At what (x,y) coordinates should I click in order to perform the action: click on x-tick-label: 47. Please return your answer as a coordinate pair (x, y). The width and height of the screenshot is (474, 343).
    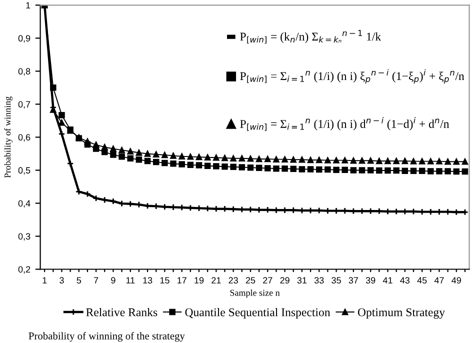
    Looking at the image, I should click on (439, 280).